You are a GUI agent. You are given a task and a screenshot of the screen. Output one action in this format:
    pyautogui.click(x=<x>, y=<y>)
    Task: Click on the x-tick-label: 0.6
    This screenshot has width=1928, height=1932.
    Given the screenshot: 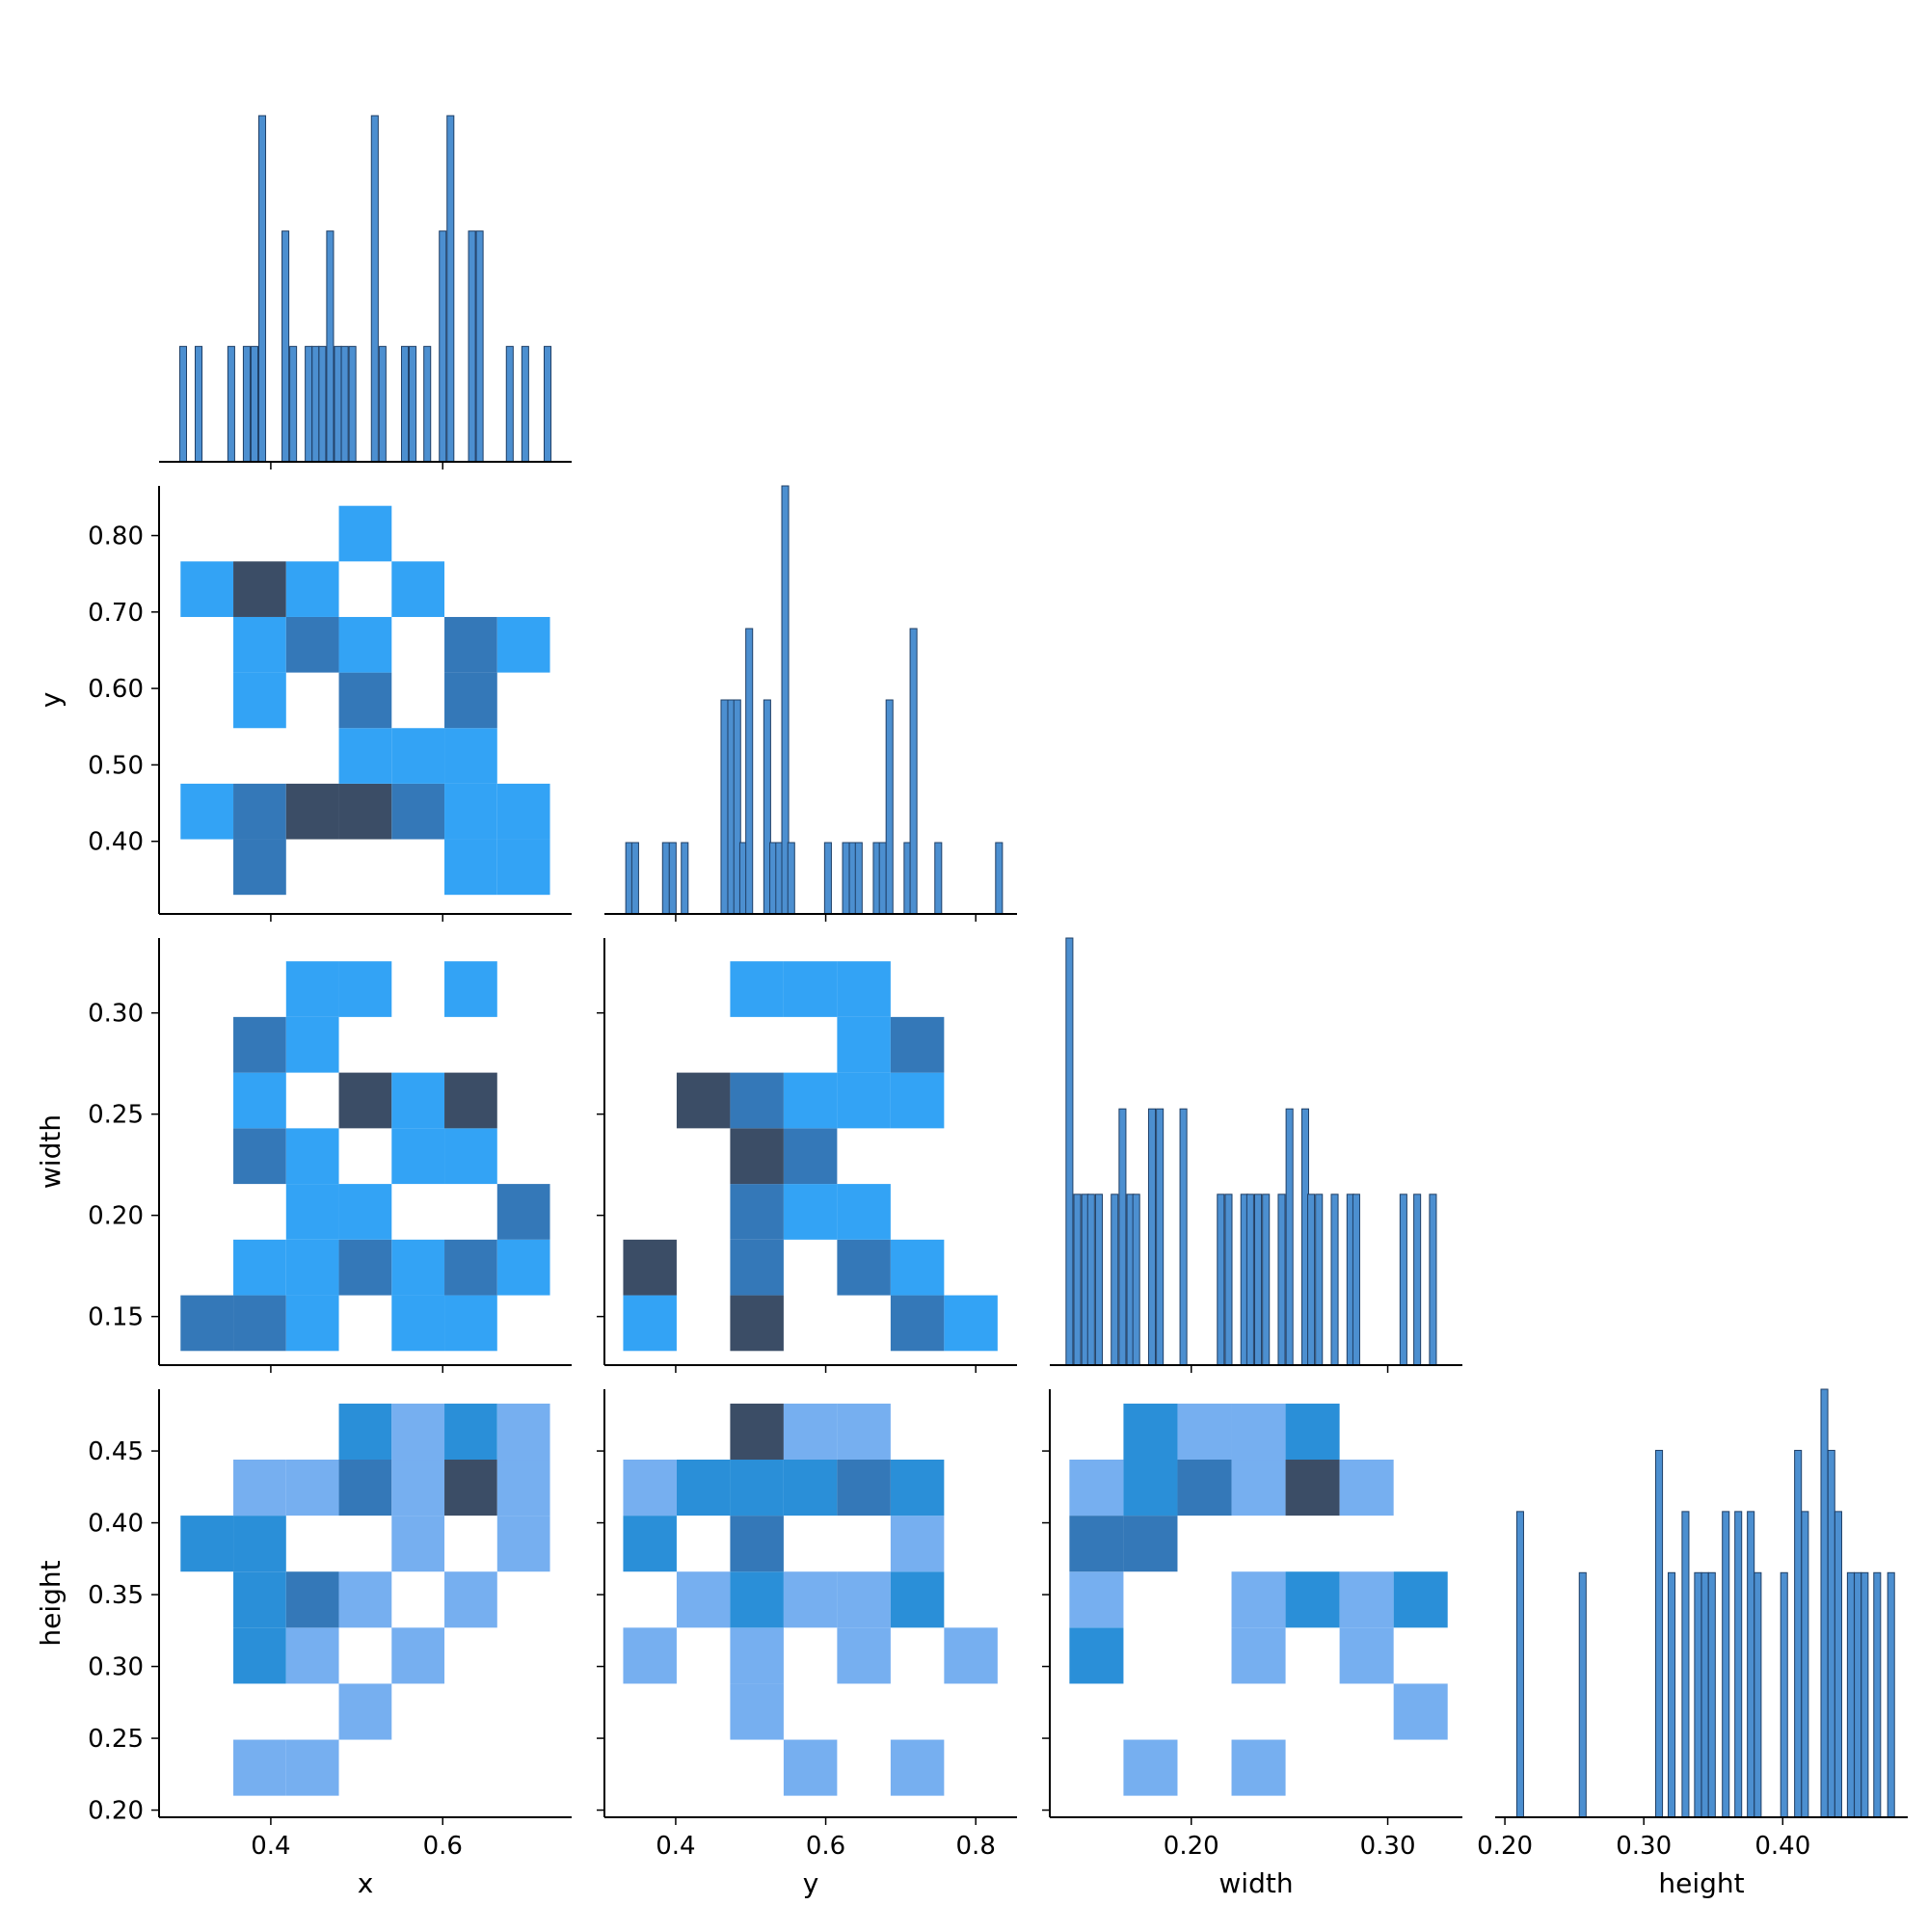 What is the action you would take?
    pyautogui.click(x=443, y=1847)
    